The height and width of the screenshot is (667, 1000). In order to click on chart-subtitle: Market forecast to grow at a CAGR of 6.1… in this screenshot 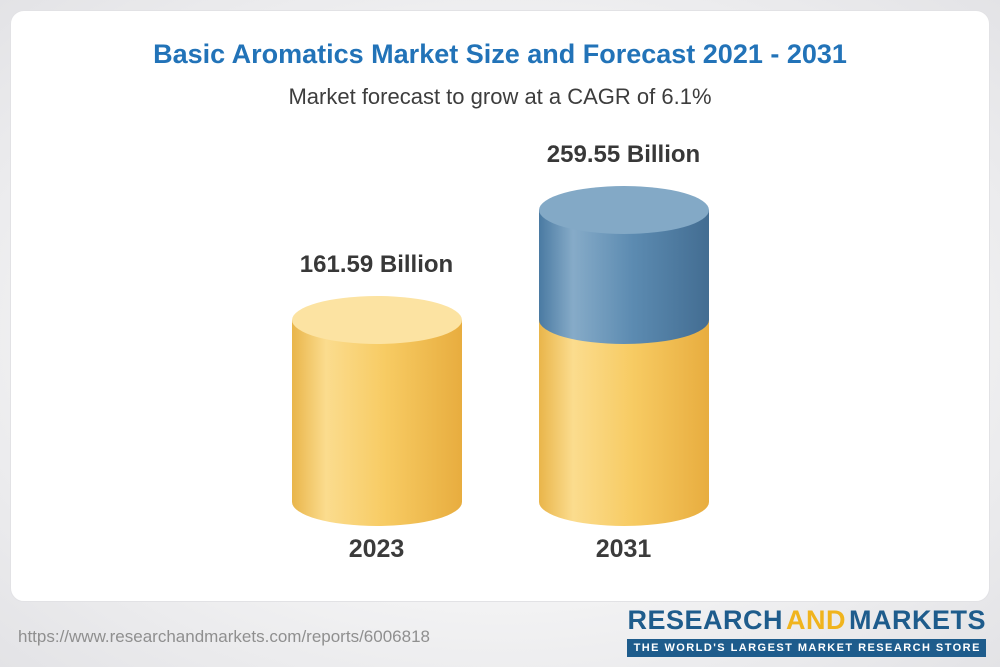, I will do `click(500, 96)`.